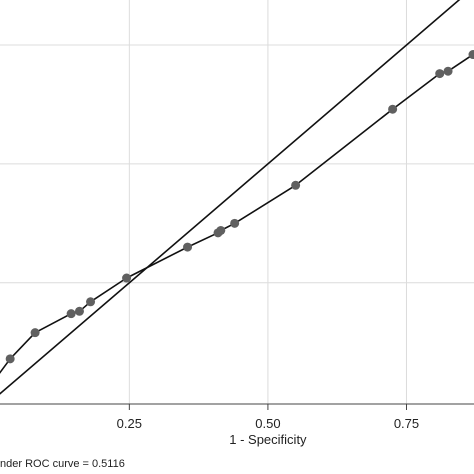  I want to click on x-ticks: 0.25 0.50 0.75, so click(268, 417).